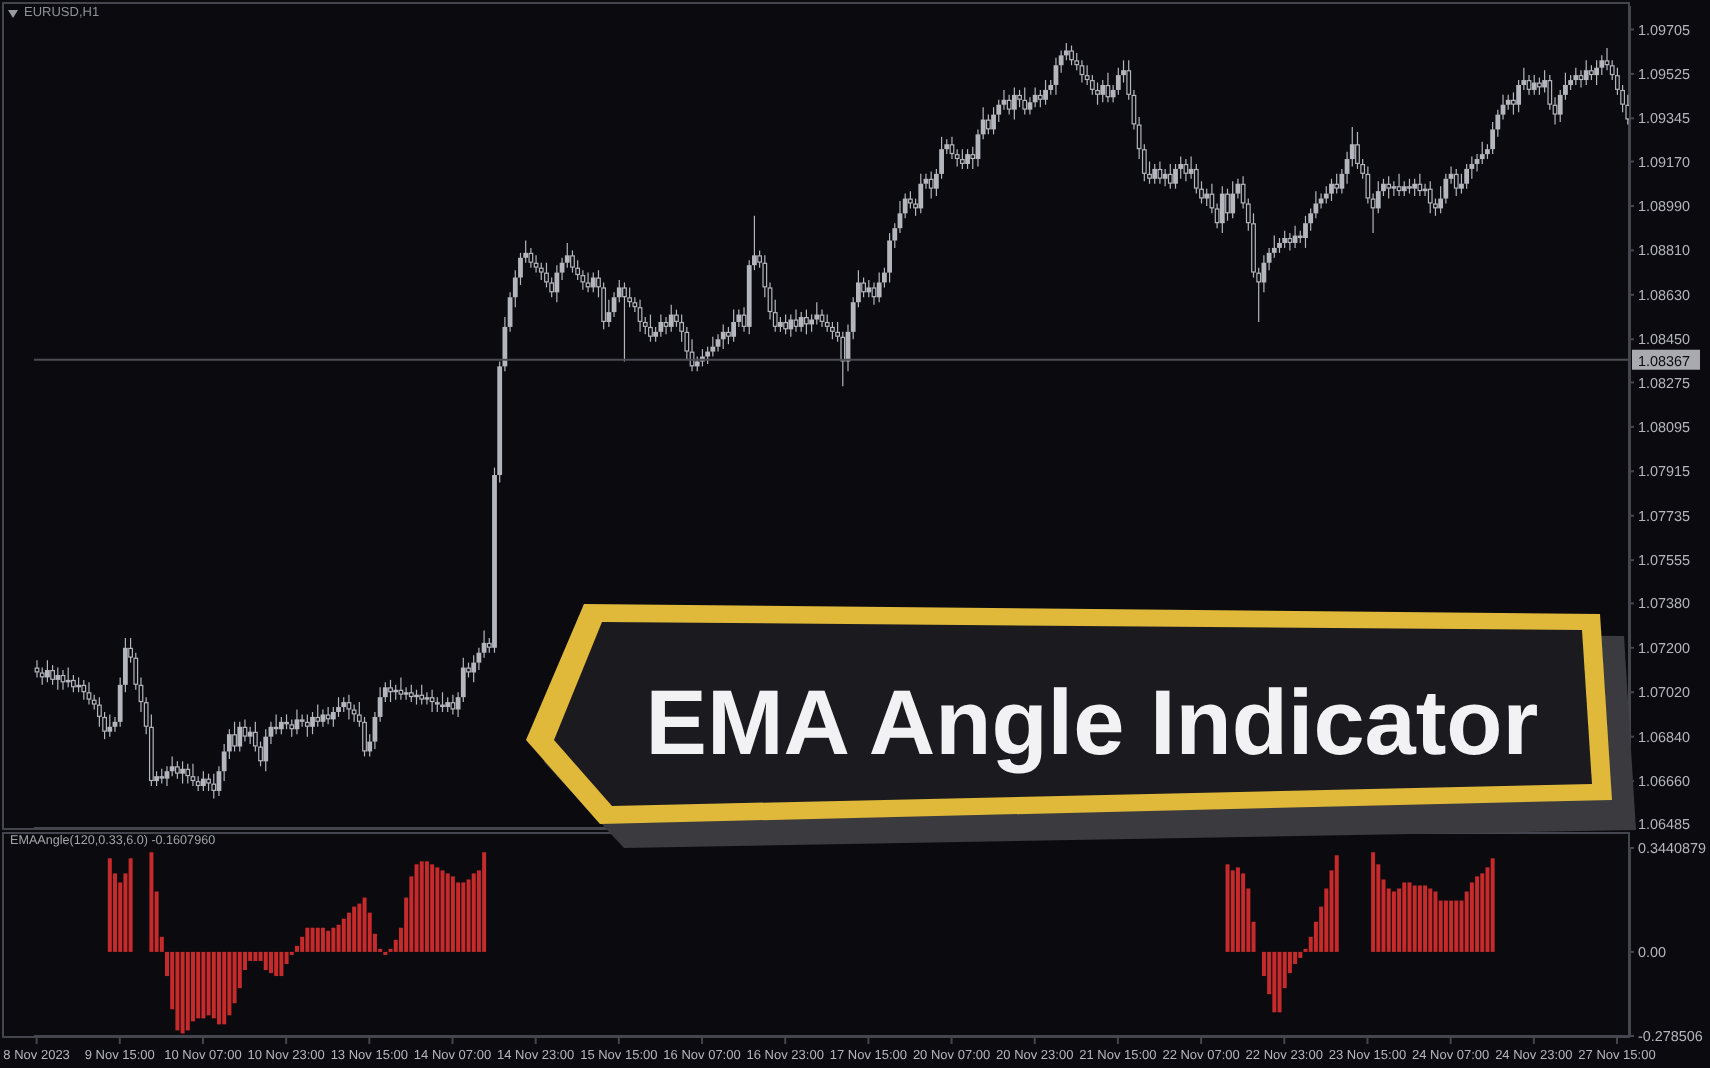  I want to click on text: EMA Angle Indicator, so click(1092, 722).